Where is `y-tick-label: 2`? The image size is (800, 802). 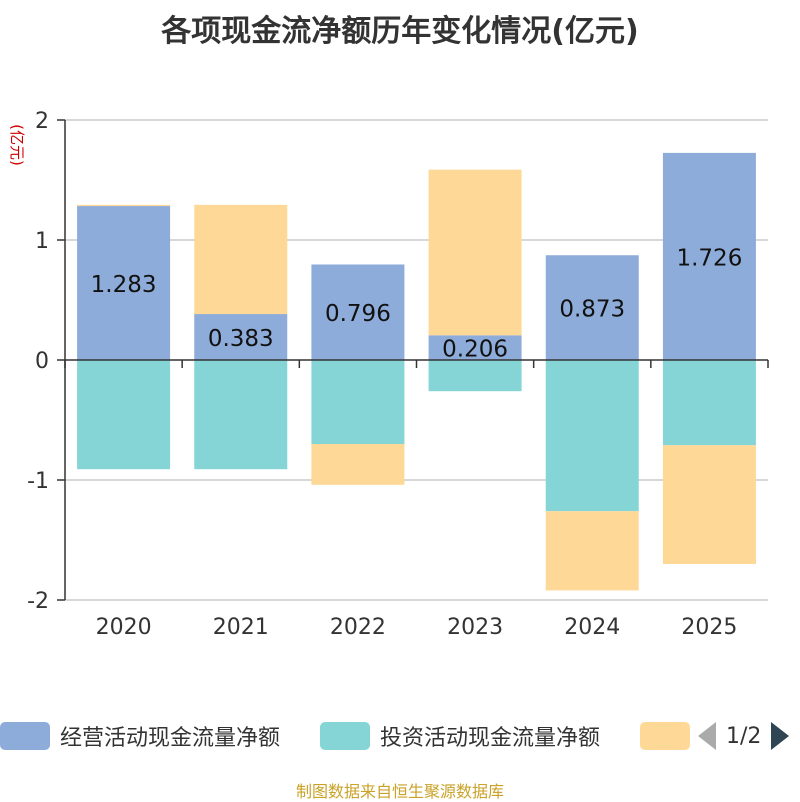
y-tick-label: 2 is located at coordinates (42, 121).